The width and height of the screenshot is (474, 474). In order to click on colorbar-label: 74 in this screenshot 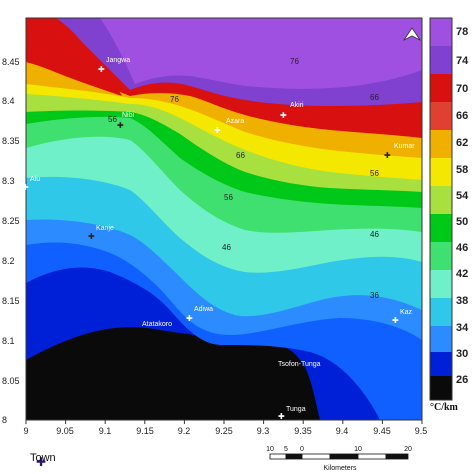, I will do `click(462, 61)`.